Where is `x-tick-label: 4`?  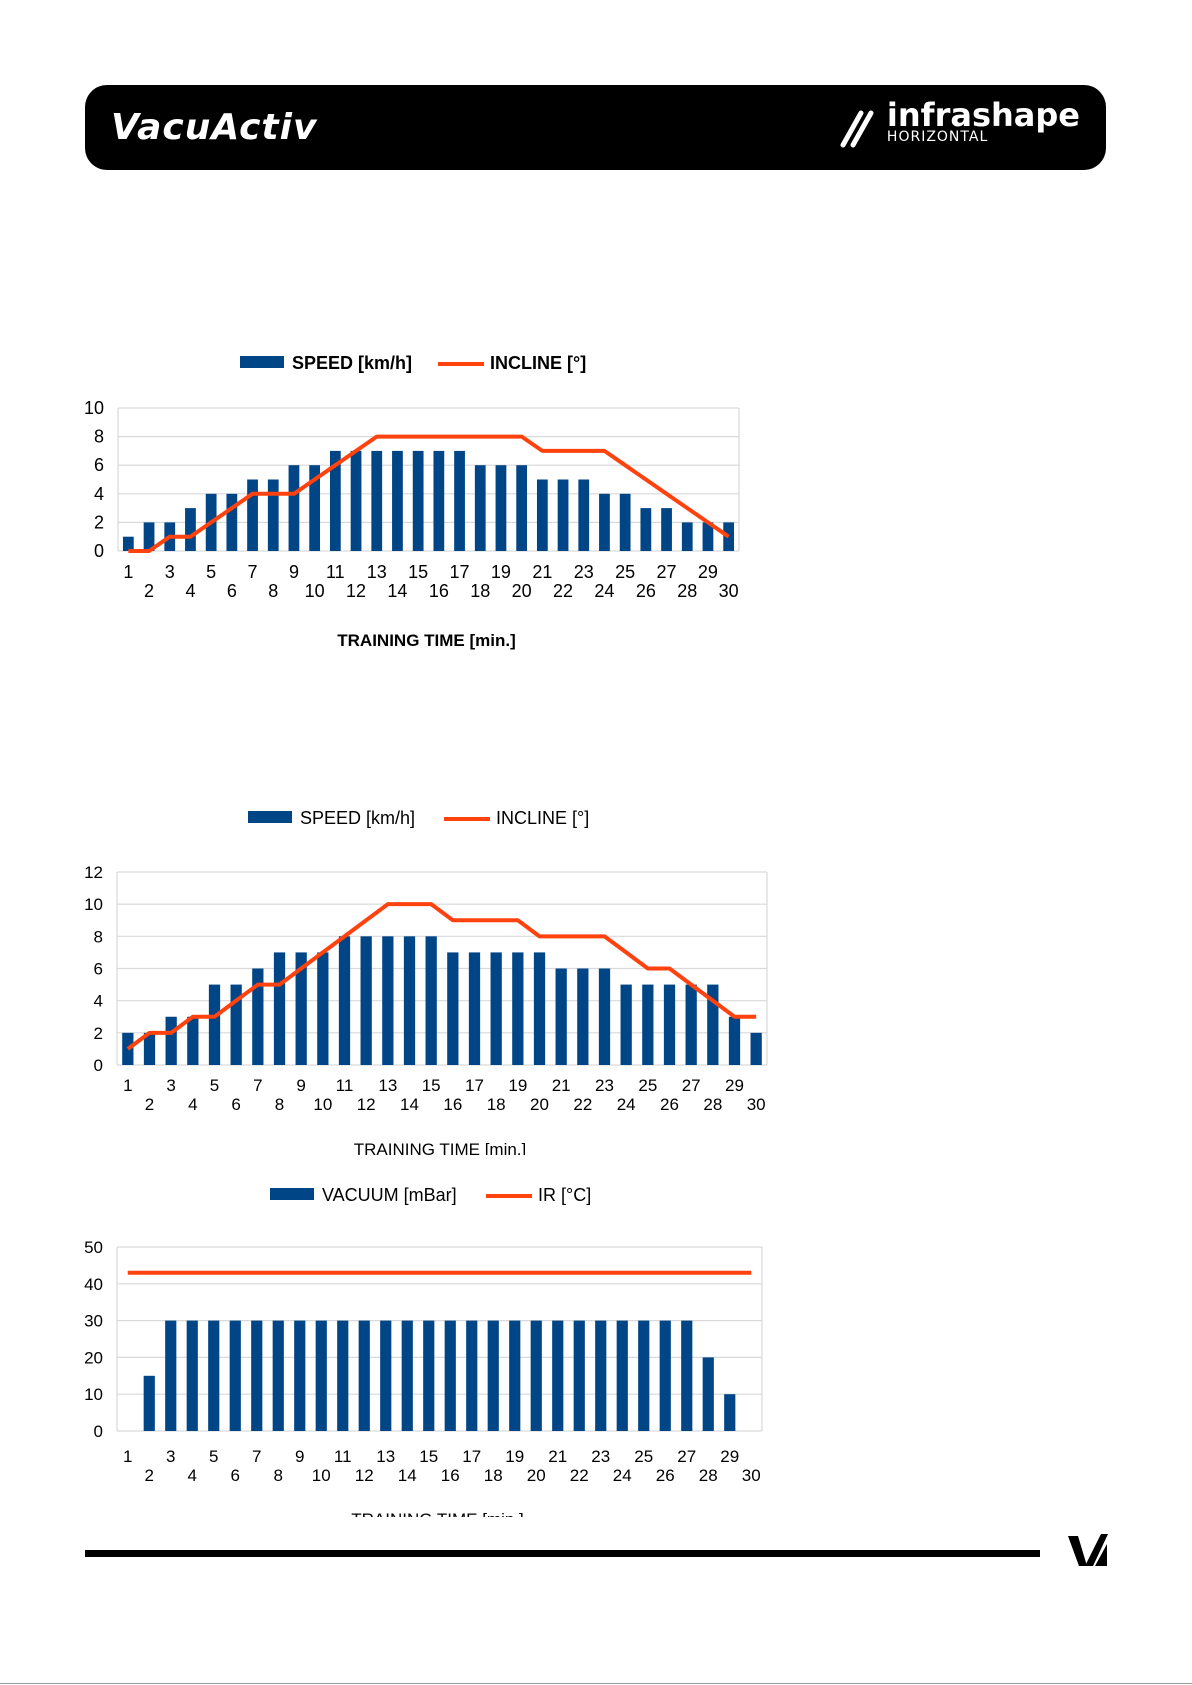
x-tick-label: 4 is located at coordinates (190, 591).